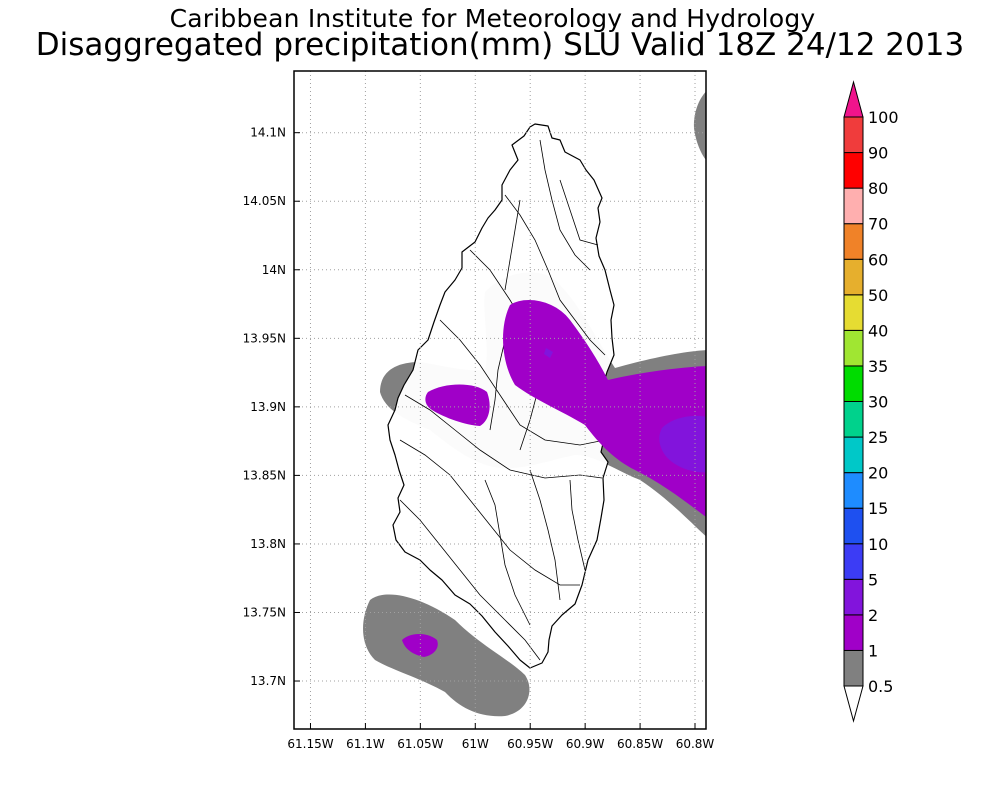  Describe the element at coordinates (878, 295) in the screenshot. I see `colorbar-label: 50` at that location.